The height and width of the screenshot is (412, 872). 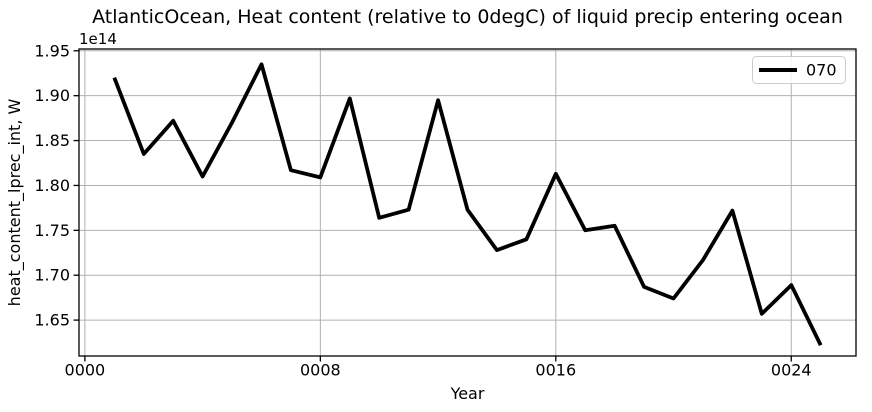 I want to click on y-tick-label: 1.75, so click(x=52, y=230).